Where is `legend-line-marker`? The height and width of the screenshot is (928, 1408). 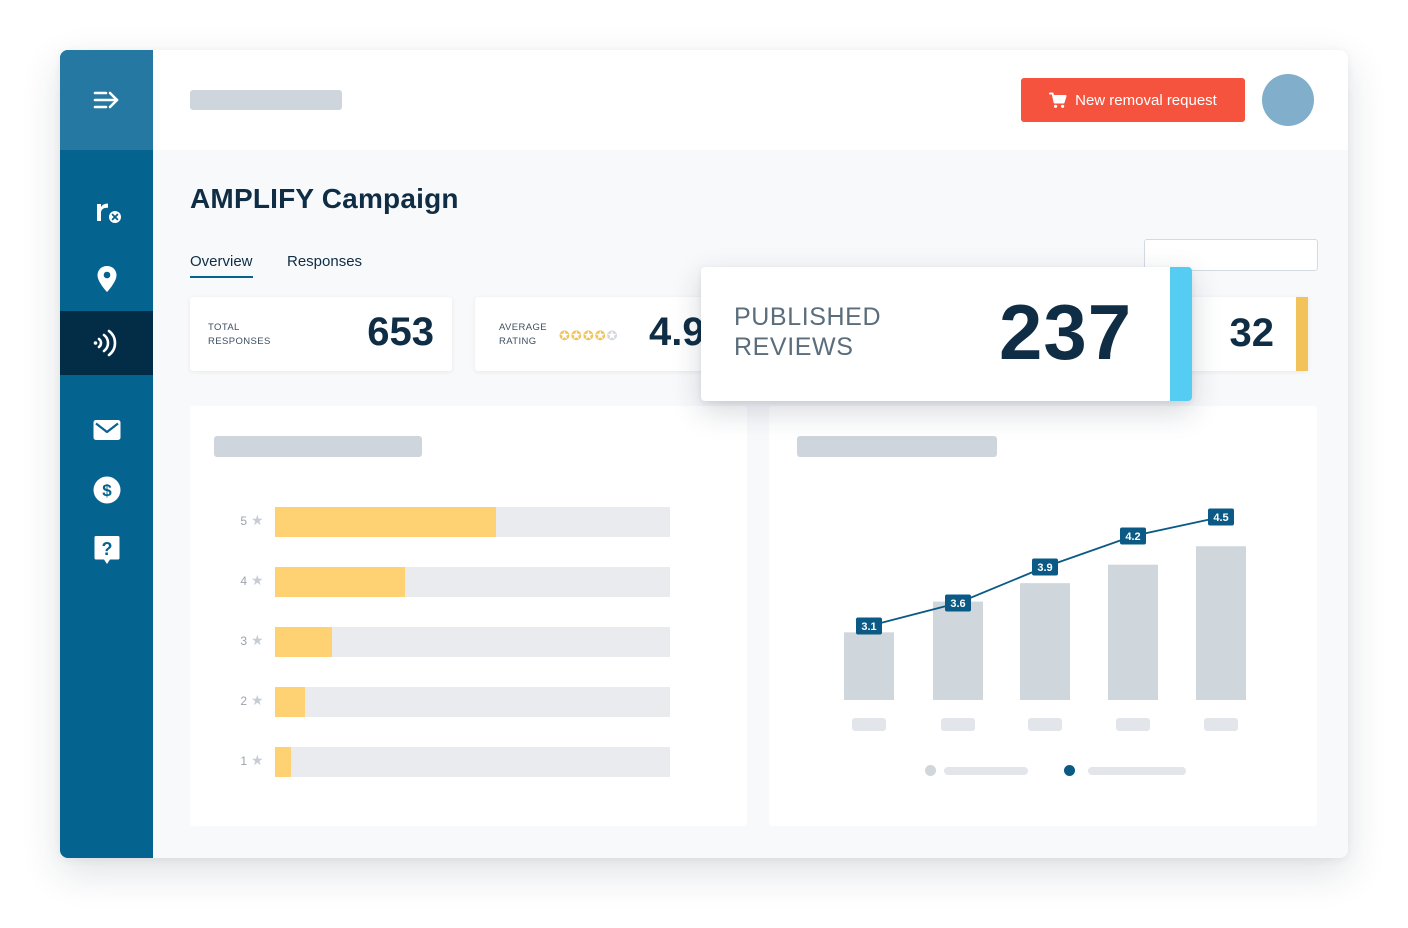 legend-line-marker is located at coordinates (1069, 770).